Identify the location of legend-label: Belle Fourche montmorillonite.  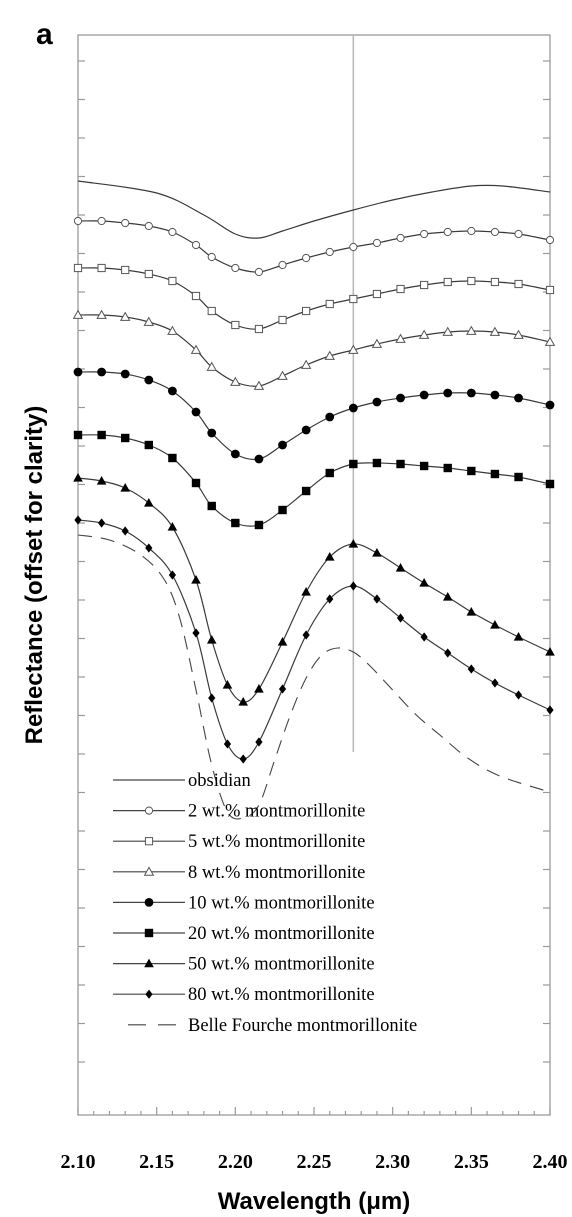
(302, 1026).